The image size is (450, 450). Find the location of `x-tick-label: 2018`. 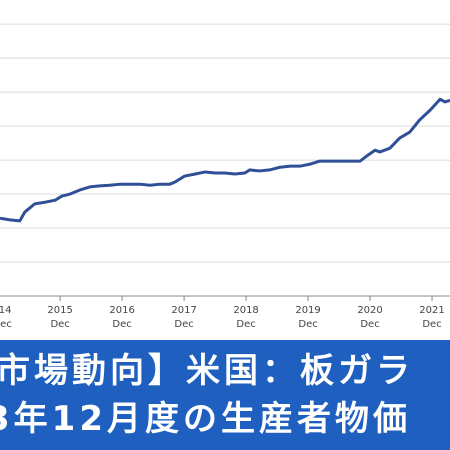

x-tick-label: 2018 is located at coordinates (245, 310).